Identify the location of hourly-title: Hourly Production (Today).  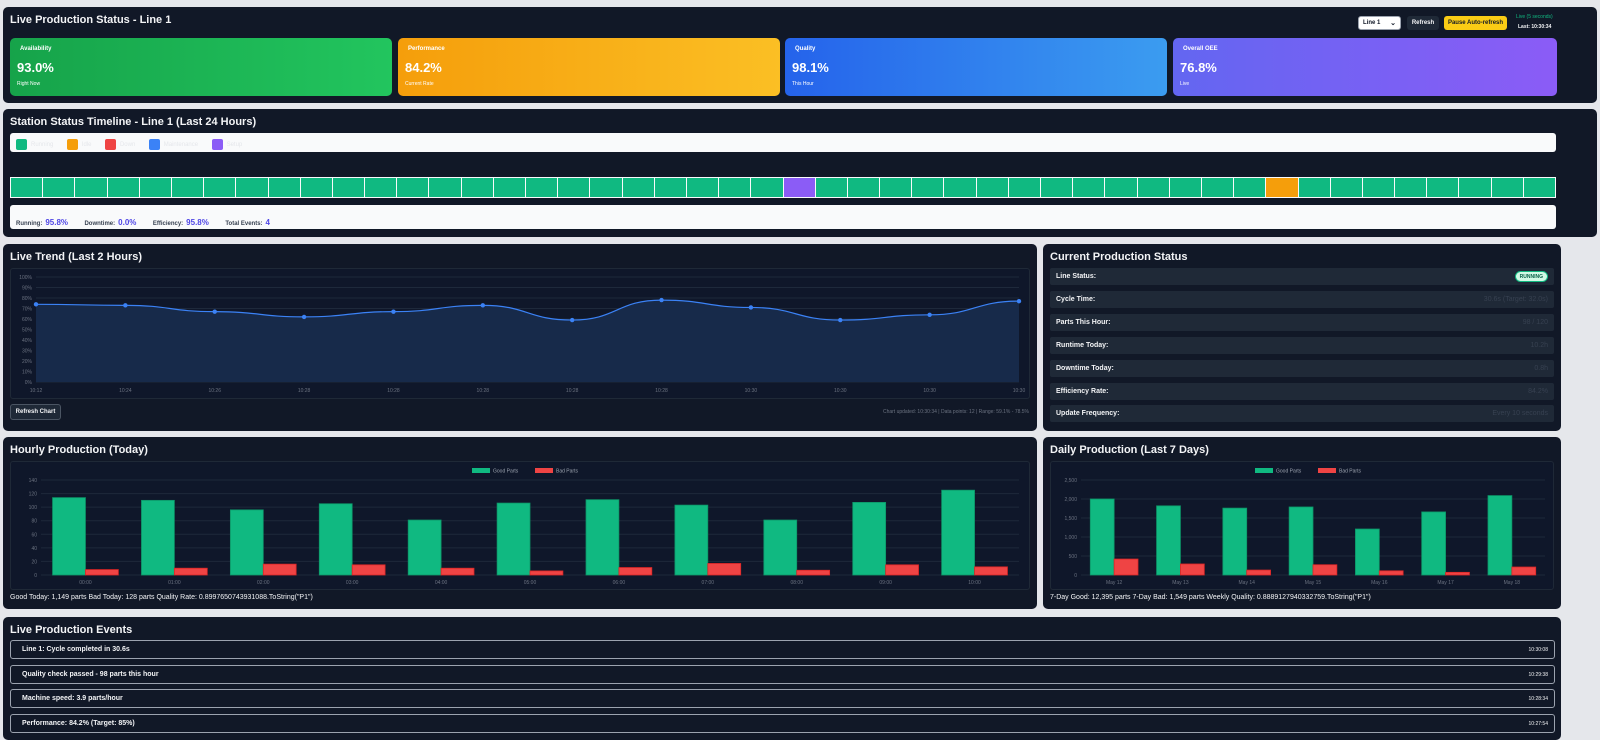
(79, 450).